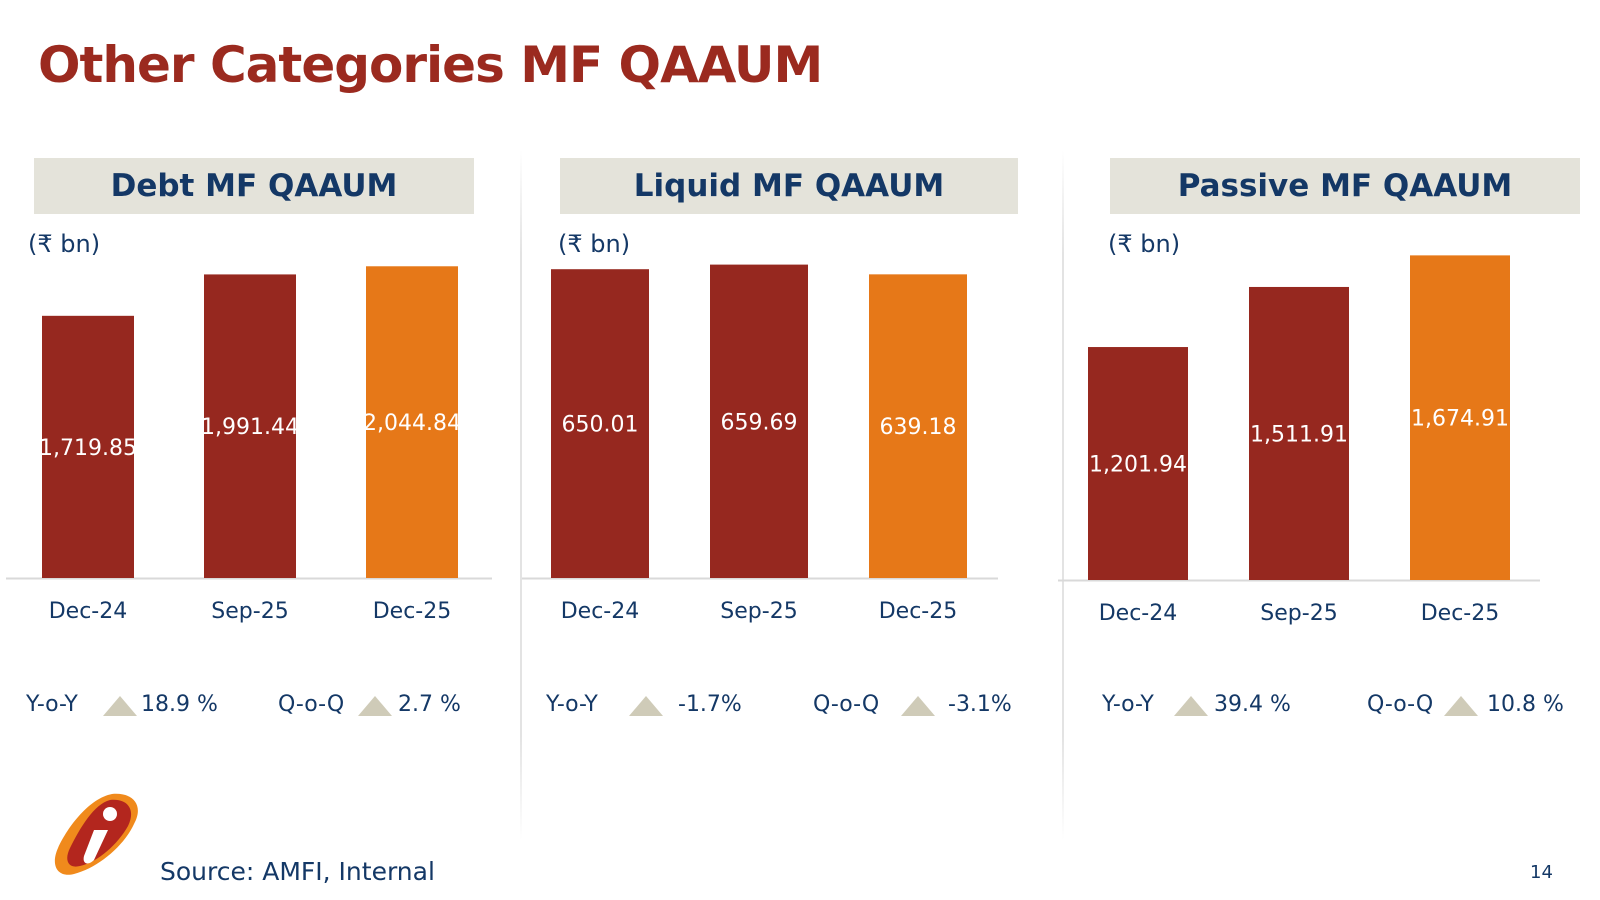 Image resolution: width=1600 pixels, height=900 pixels. What do you see at coordinates (1525, 704) in the screenshot?
I see `qoq-value: 10.8 %` at bounding box center [1525, 704].